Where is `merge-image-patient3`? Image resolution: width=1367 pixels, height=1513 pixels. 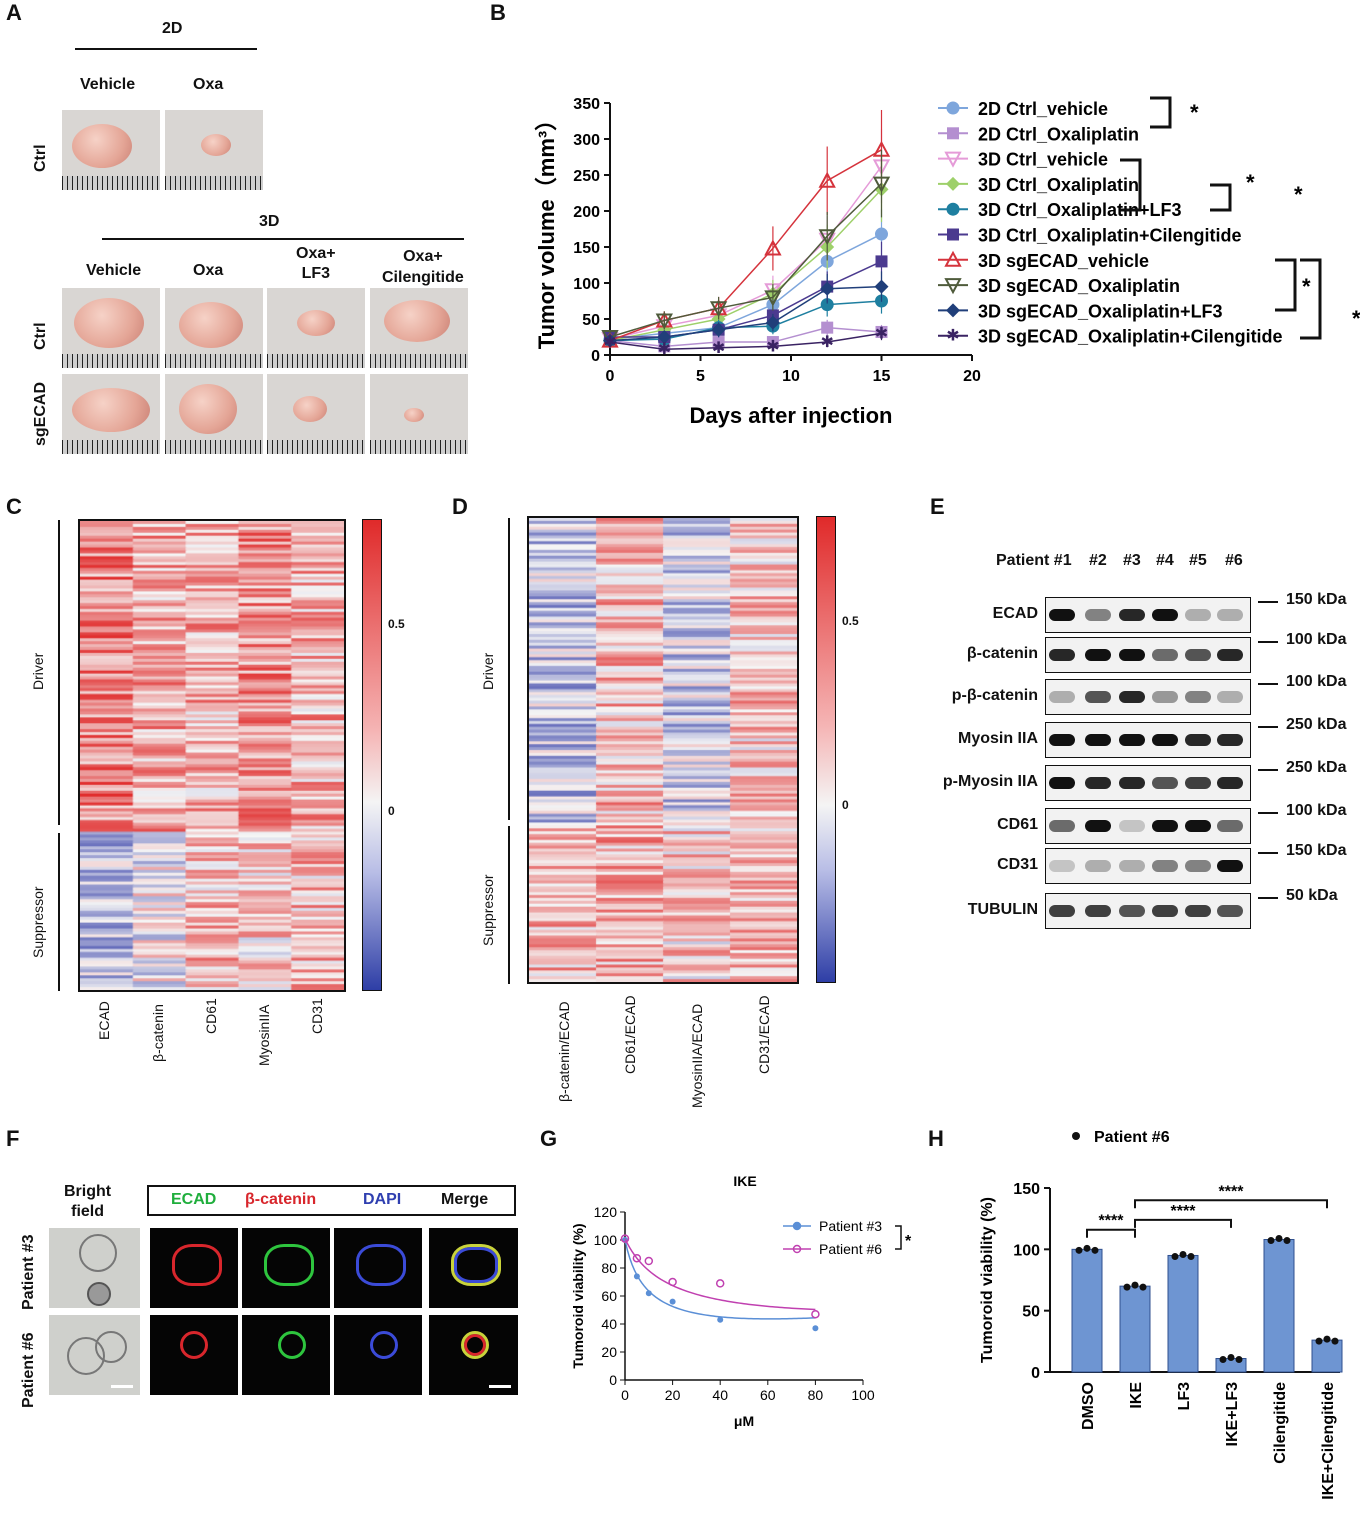
merge-image-patient3 is located at coordinates (473, 1268).